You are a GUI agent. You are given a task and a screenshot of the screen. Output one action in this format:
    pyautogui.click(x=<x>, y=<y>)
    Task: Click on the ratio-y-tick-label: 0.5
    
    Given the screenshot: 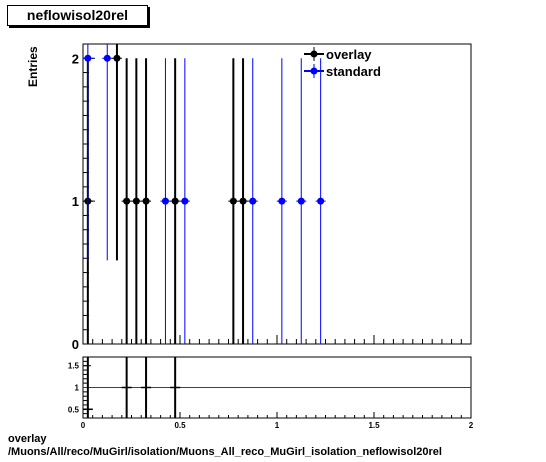 What is the action you would take?
    pyautogui.click(x=74, y=409)
    